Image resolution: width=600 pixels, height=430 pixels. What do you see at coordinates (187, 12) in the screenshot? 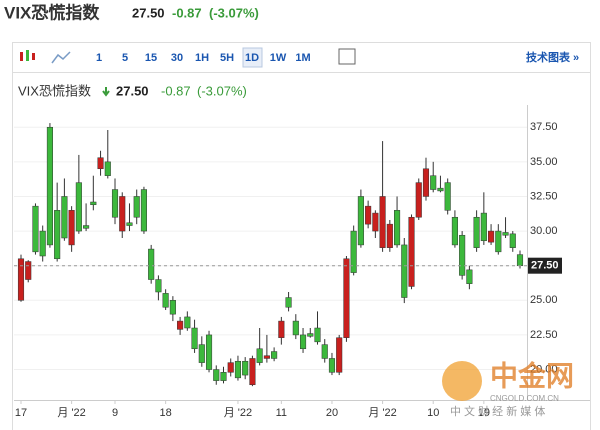
I see `change: -0.87` at bounding box center [187, 12].